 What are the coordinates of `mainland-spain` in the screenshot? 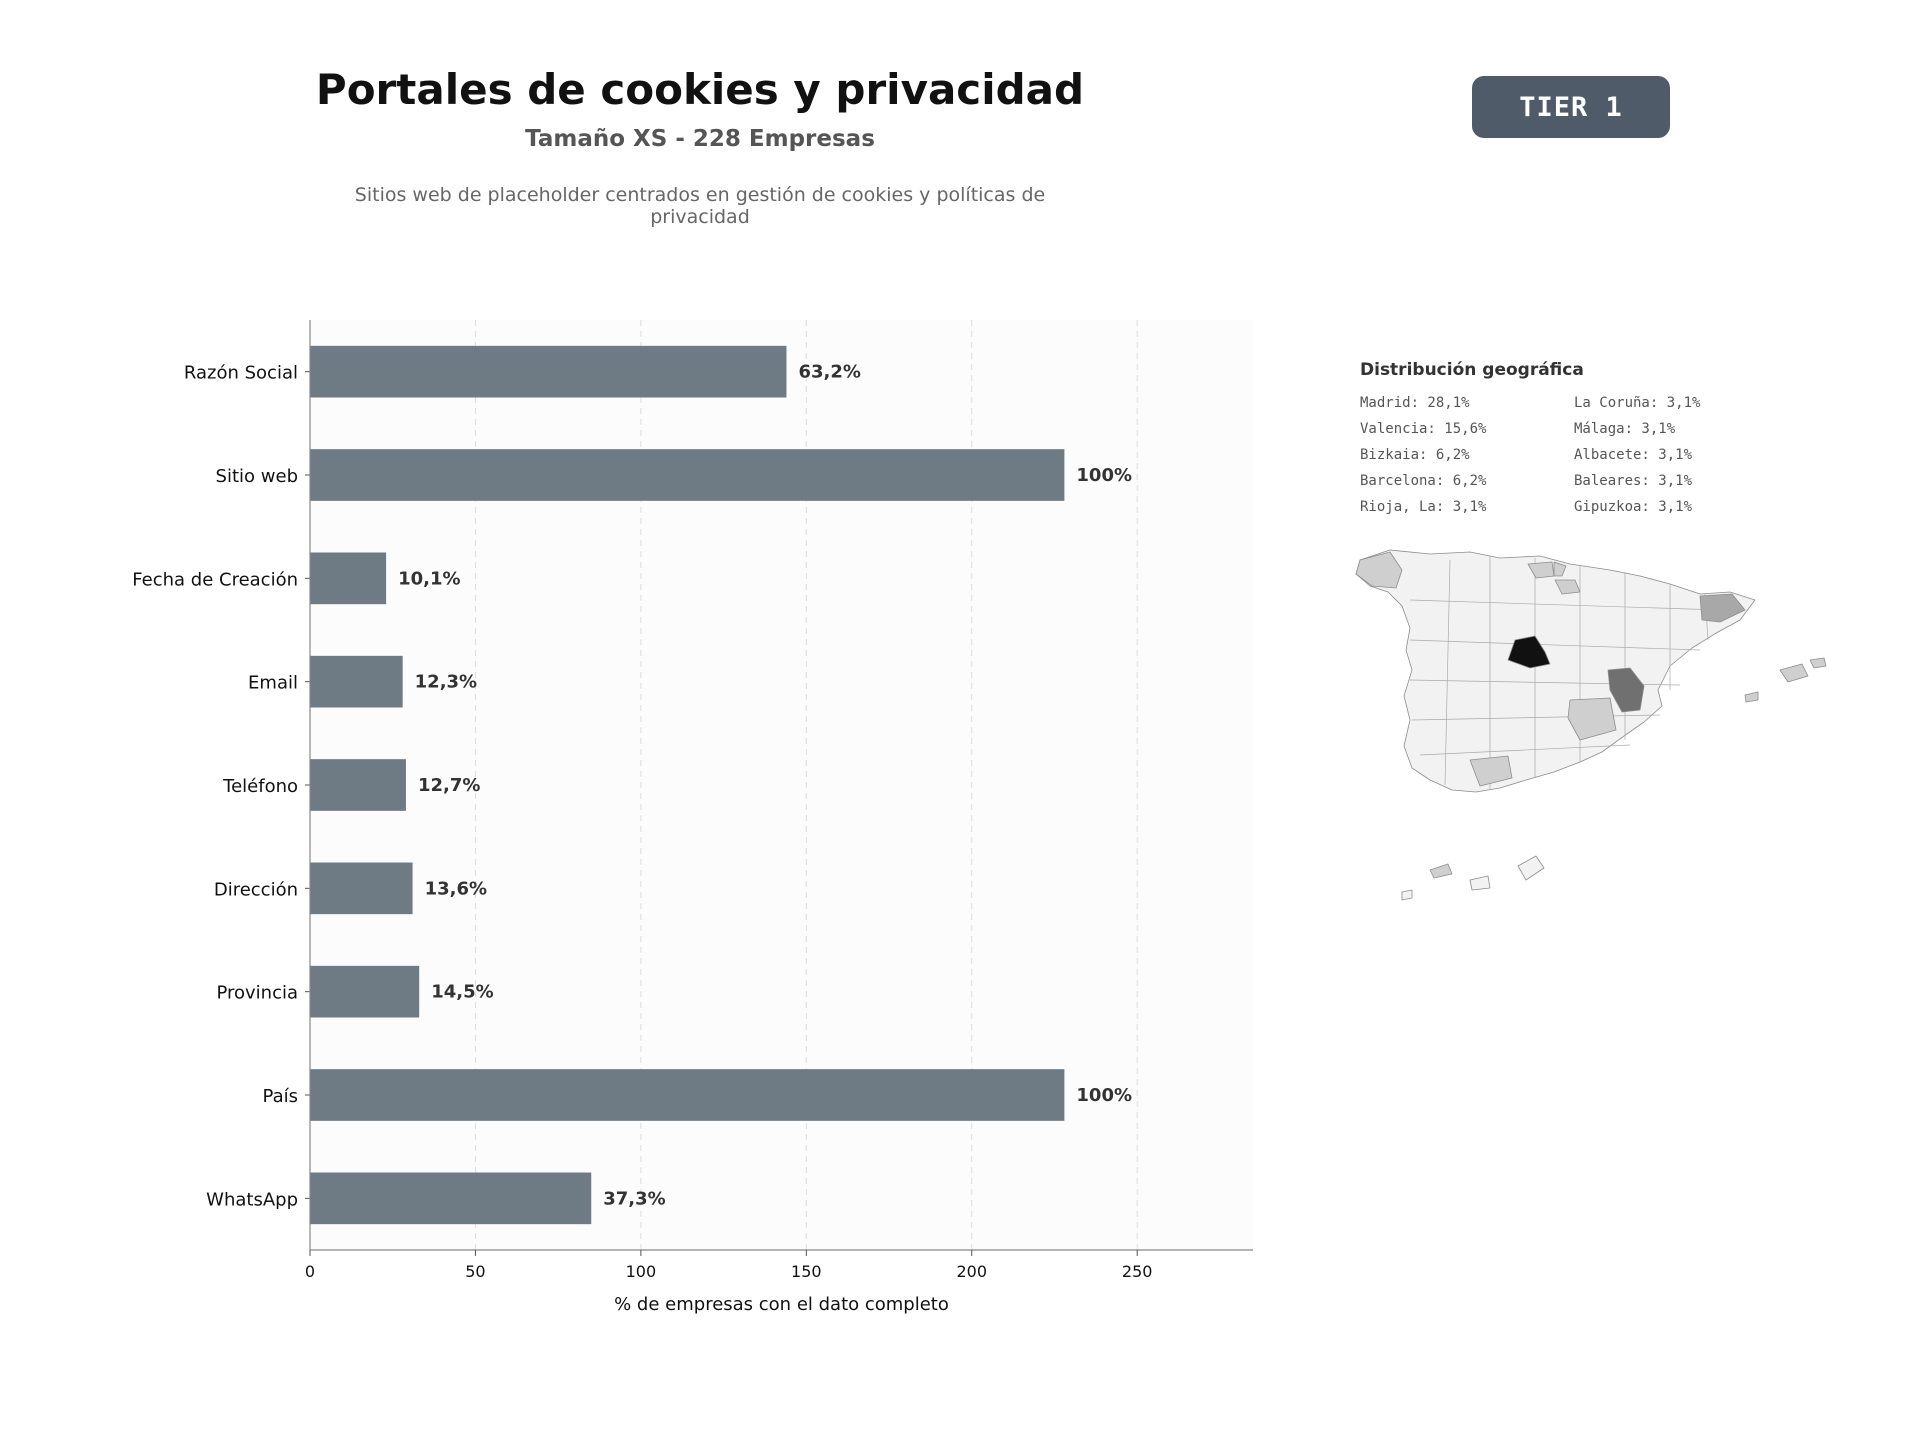 It's located at (1555, 671).